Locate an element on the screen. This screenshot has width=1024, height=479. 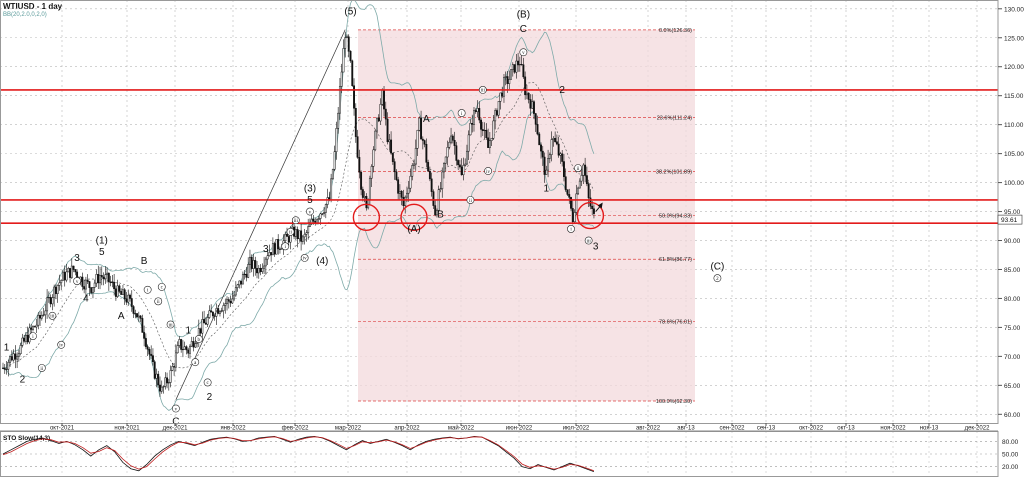
wave-label: iii is located at coordinates (52, 317).